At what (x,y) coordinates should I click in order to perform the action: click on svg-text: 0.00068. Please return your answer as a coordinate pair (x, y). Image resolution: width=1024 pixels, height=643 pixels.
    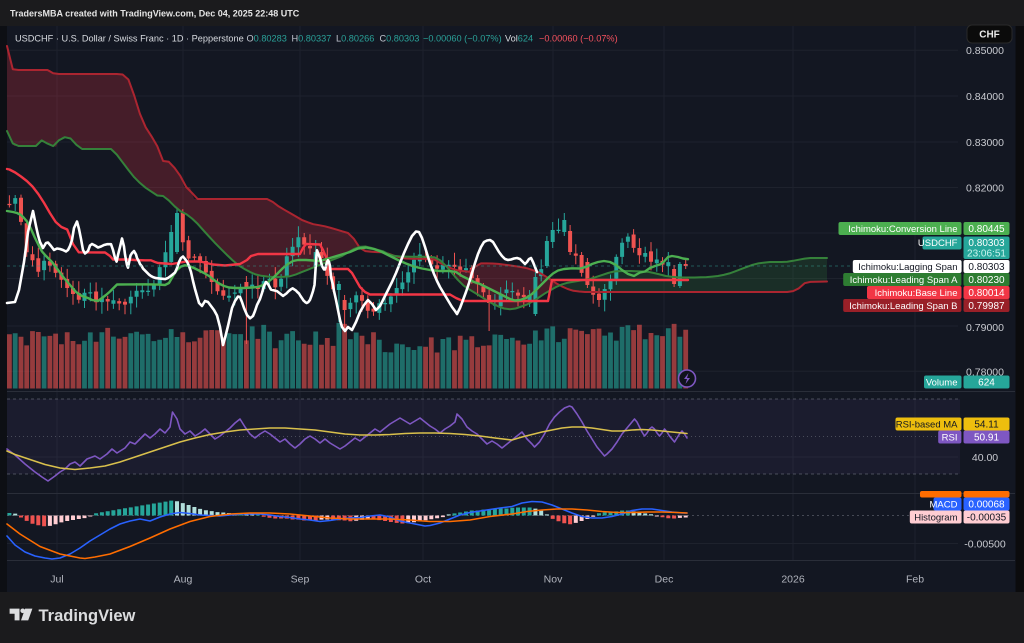
    Looking at the image, I should click on (986, 505).